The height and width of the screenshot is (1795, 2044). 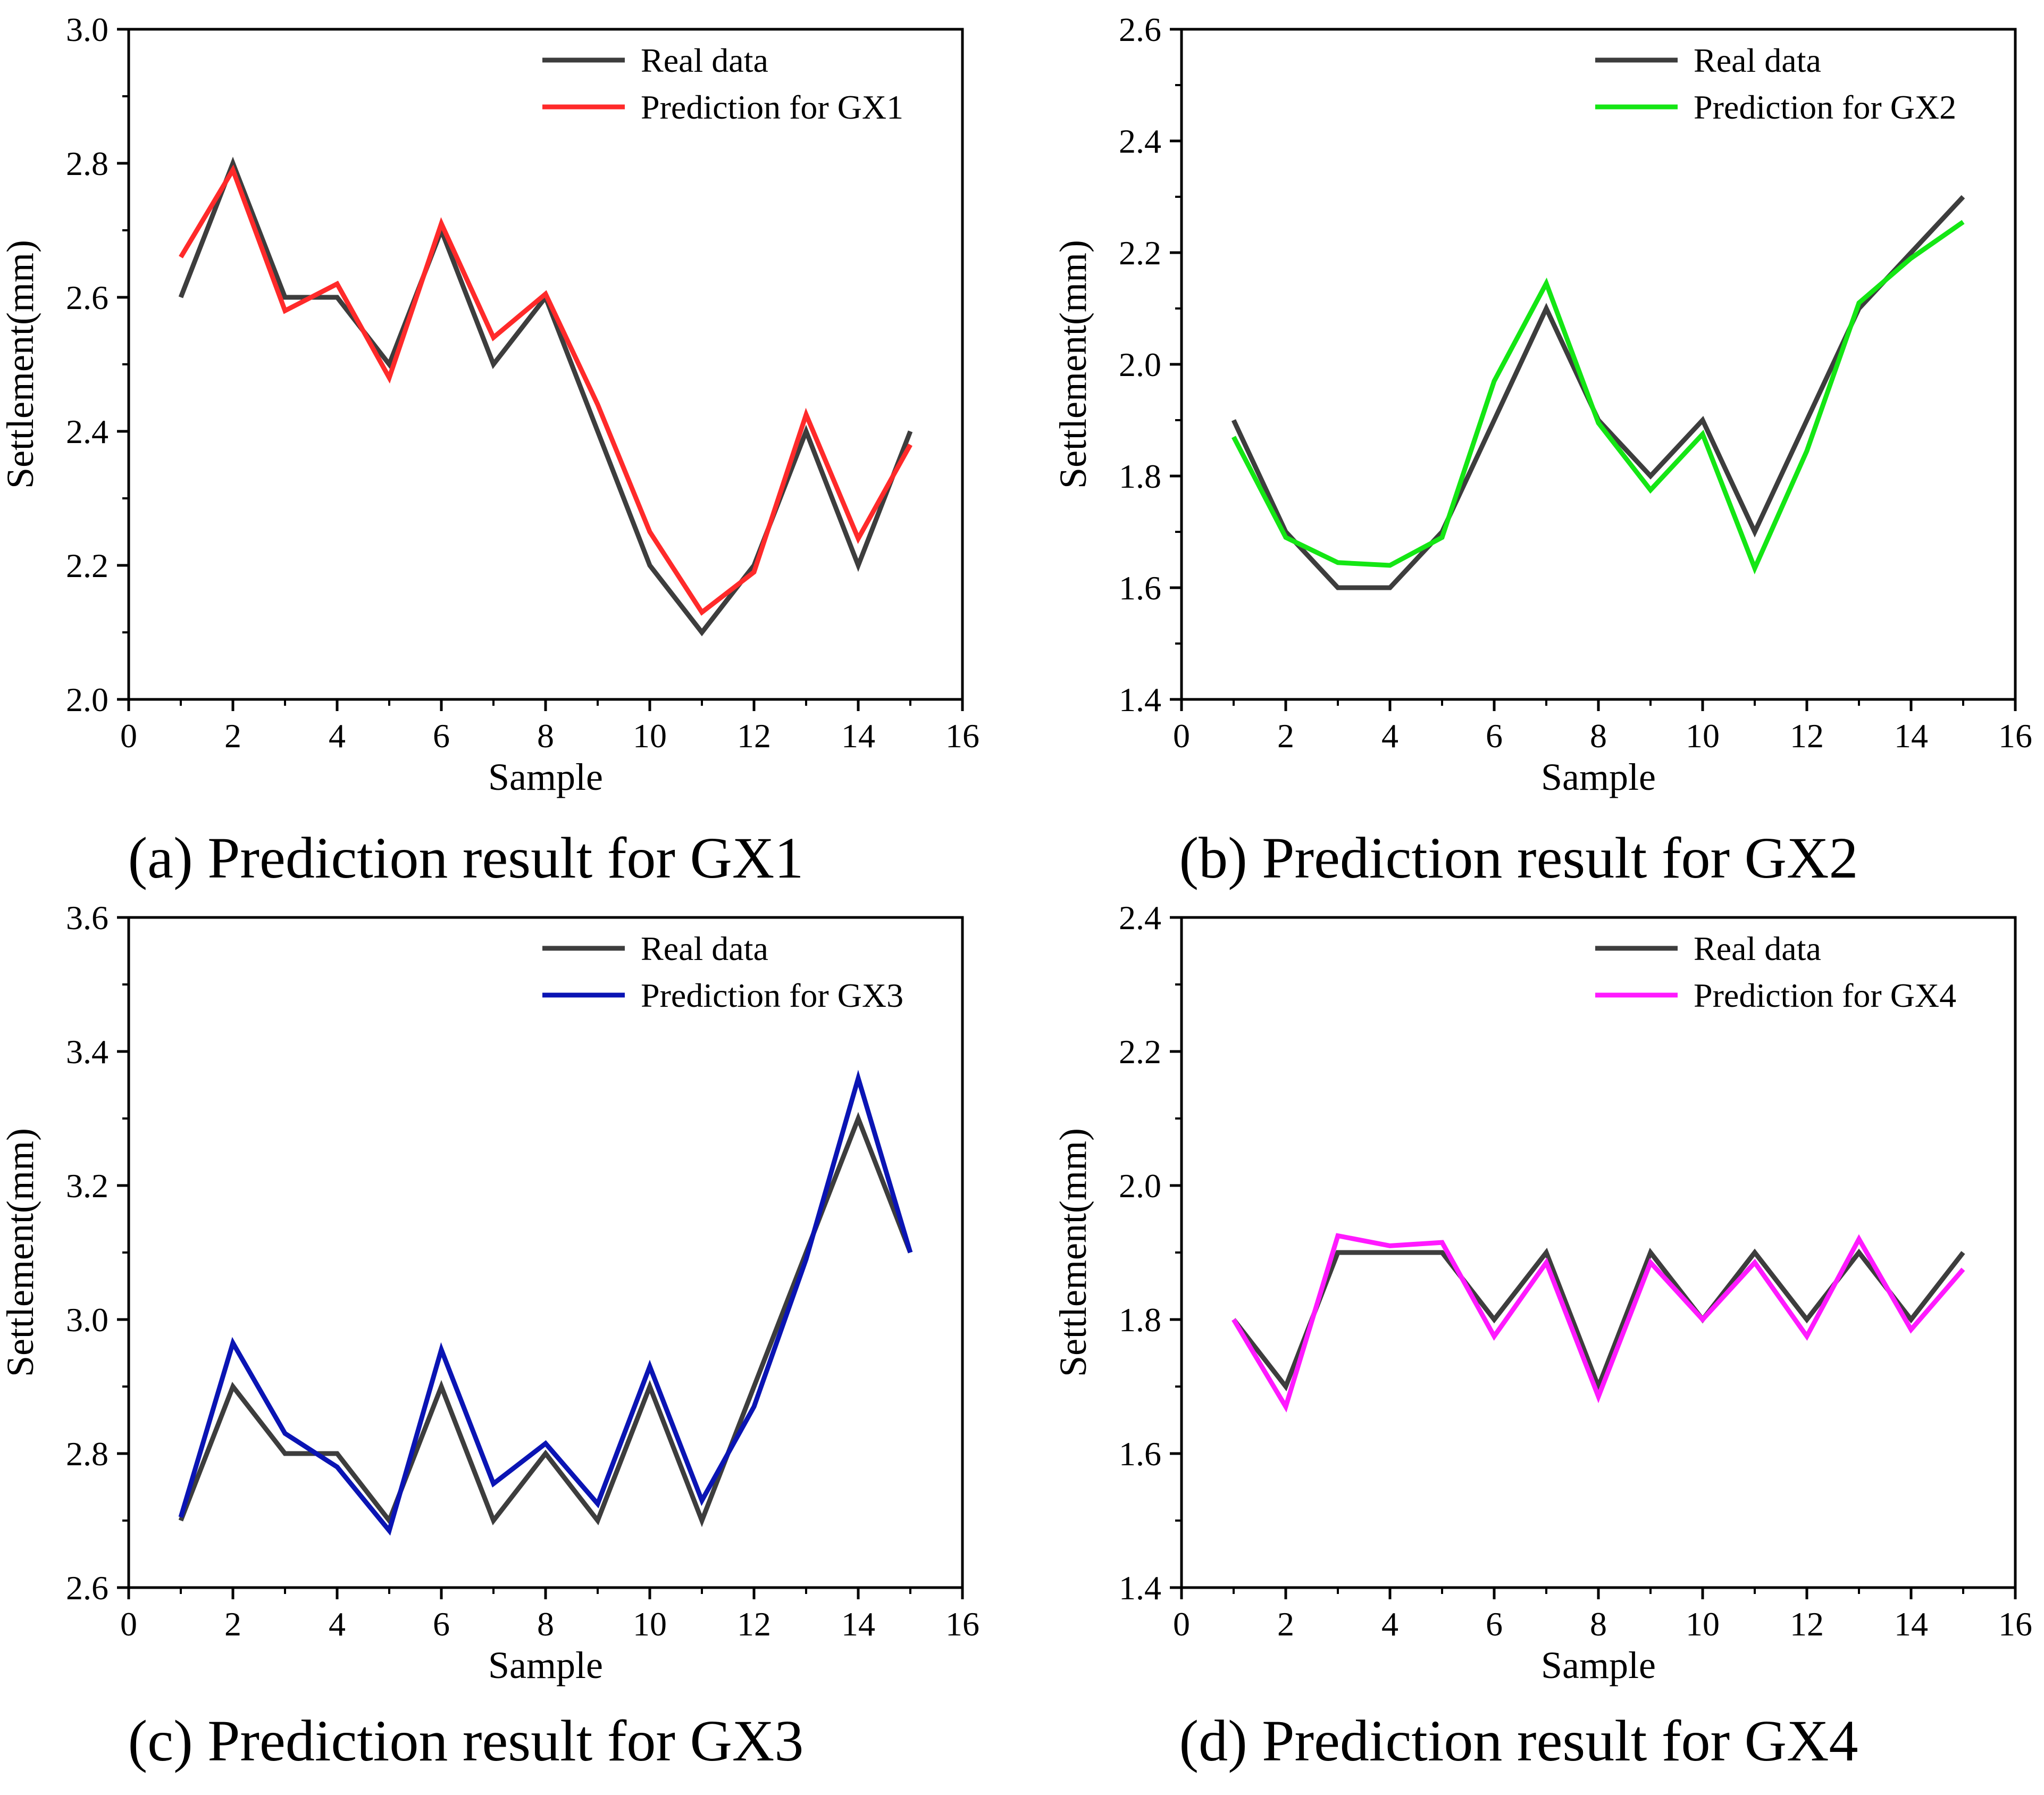 What do you see at coordinates (2015, 736) in the screenshot?
I see `x-tick-label: 16` at bounding box center [2015, 736].